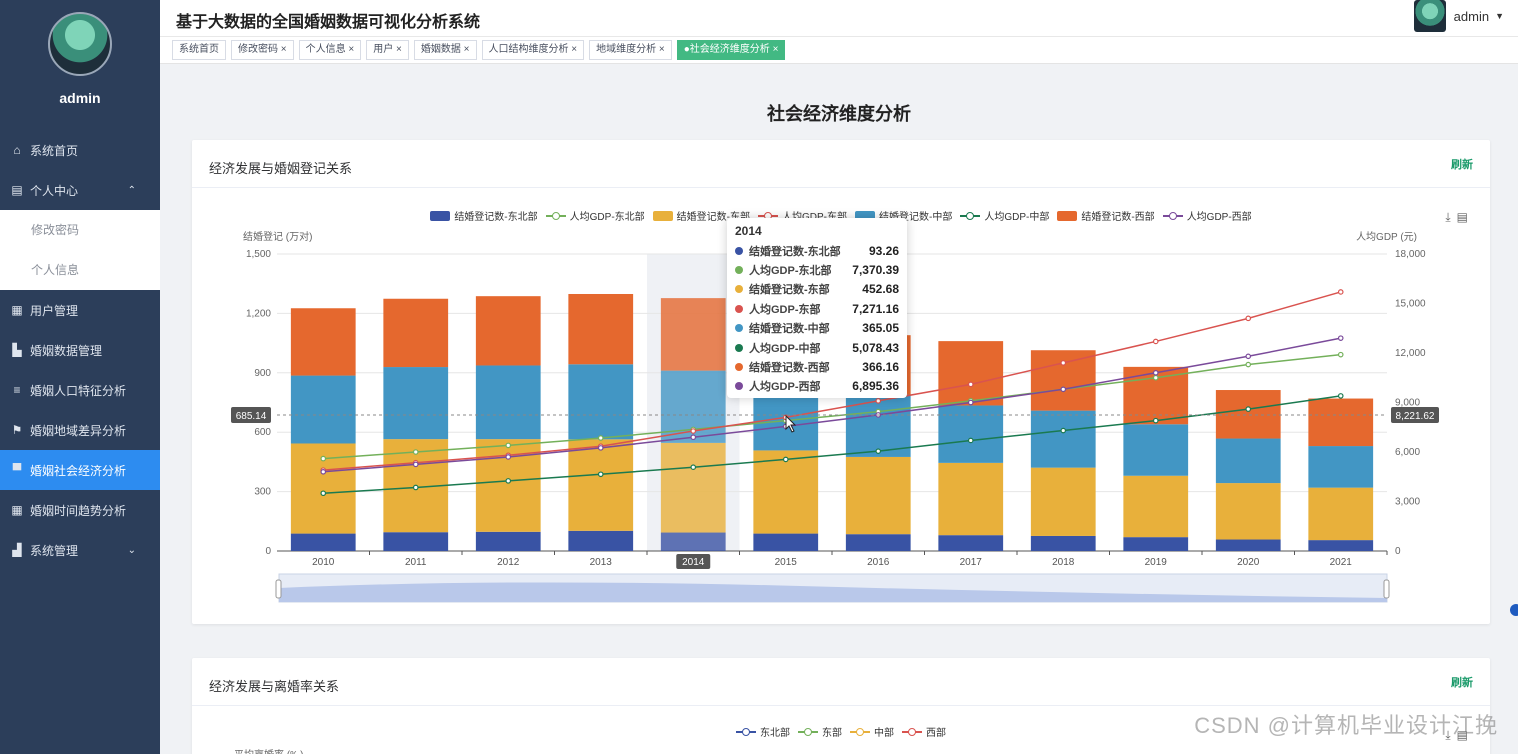 The image size is (1518, 754). Describe the element at coordinates (55, 230) in the screenshot. I see `submenu-change-password: 修改密码` at that location.